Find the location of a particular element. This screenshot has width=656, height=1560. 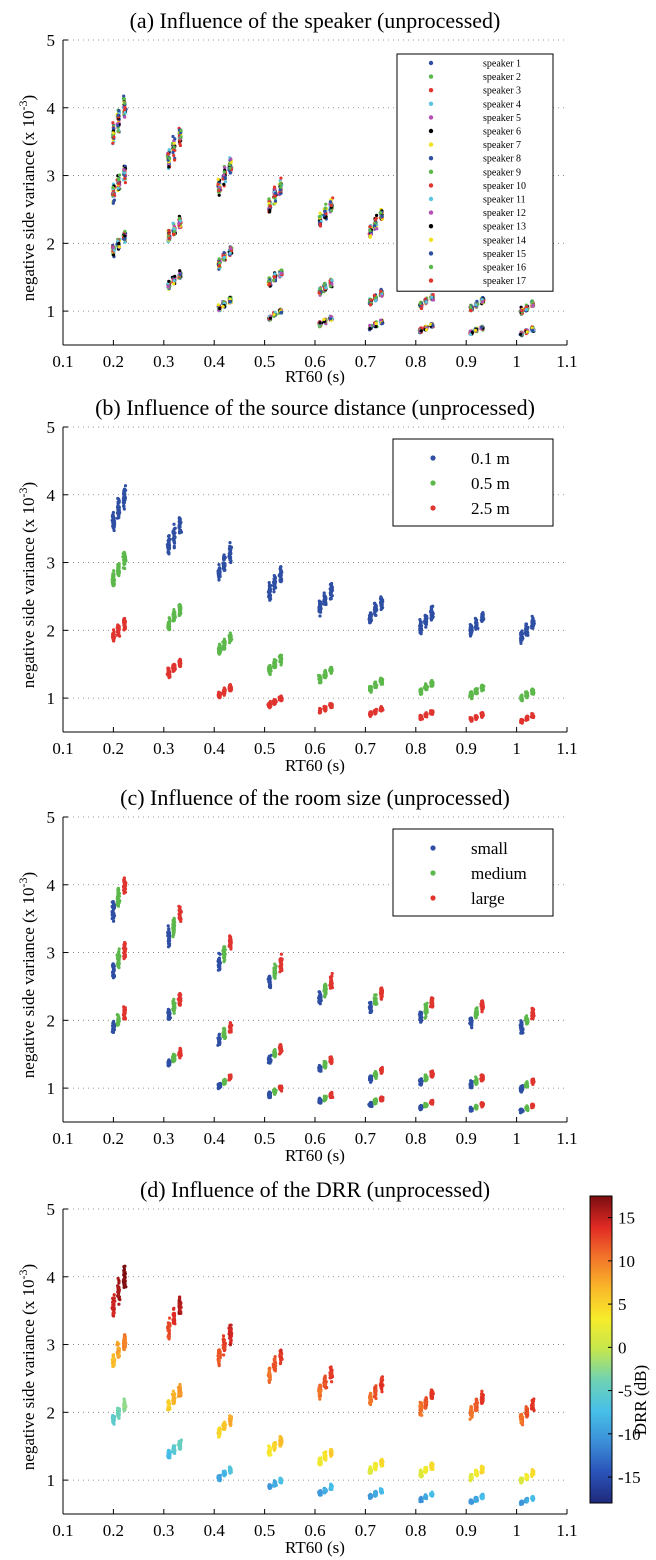

scatter-points is located at coordinates (323, 216).